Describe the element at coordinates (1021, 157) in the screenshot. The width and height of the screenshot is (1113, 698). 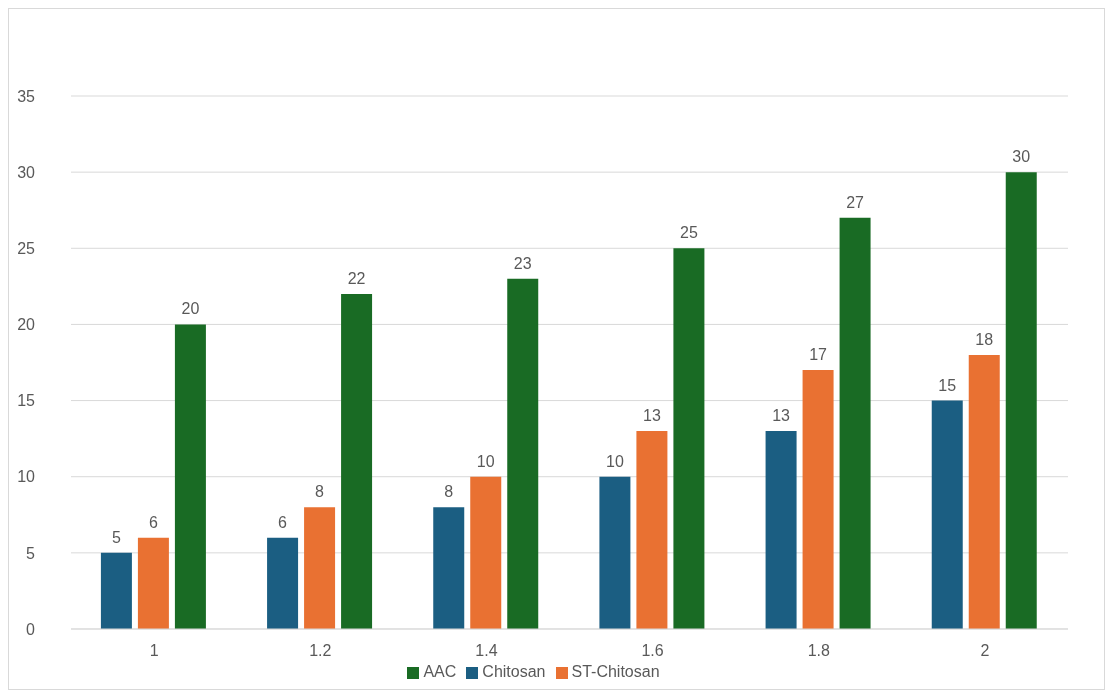
I see `data-label: 30` at that location.